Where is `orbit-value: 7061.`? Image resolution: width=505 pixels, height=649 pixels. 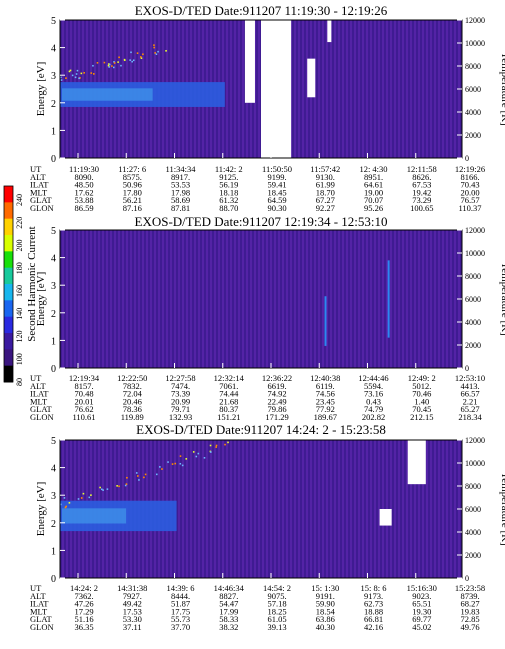
orbit-value: 7061. is located at coordinates (228, 386).